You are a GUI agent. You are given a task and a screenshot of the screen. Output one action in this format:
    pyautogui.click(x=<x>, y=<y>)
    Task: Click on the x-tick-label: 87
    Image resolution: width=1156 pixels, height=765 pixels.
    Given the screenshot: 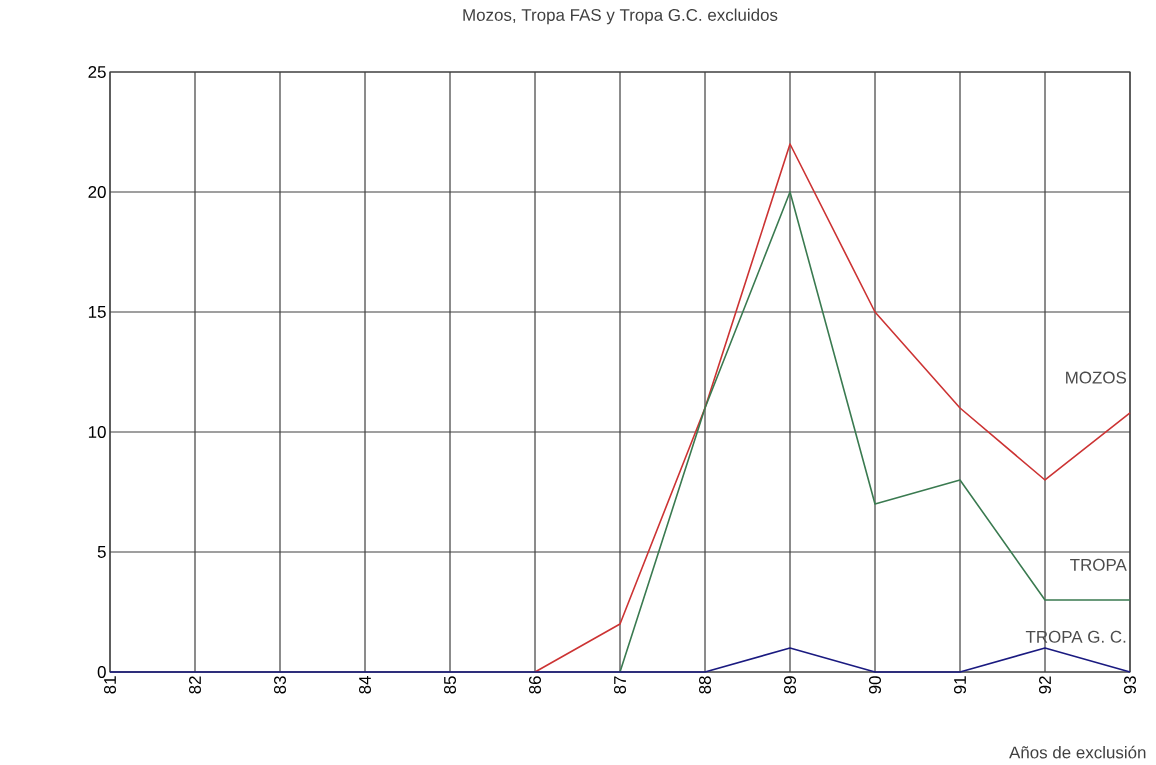 What is the action you would take?
    pyautogui.click(x=620, y=685)
    